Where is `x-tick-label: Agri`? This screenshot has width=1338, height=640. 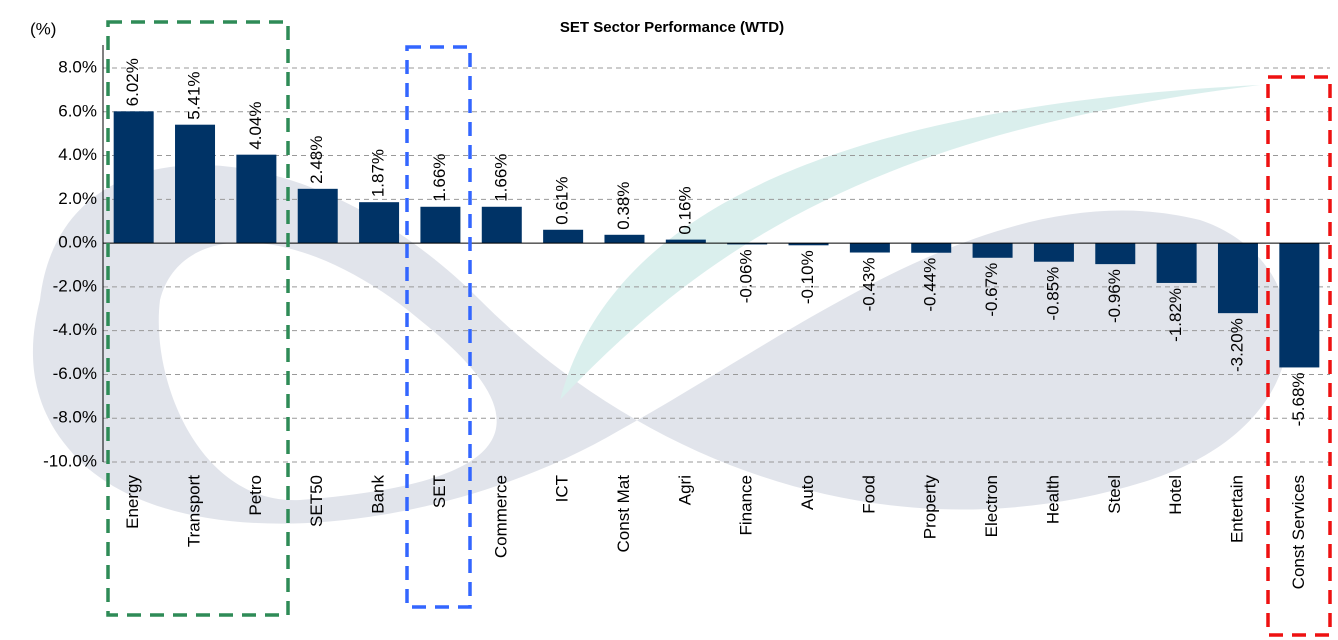 x-tick-label: Agri is located at coordinates (684, 490).